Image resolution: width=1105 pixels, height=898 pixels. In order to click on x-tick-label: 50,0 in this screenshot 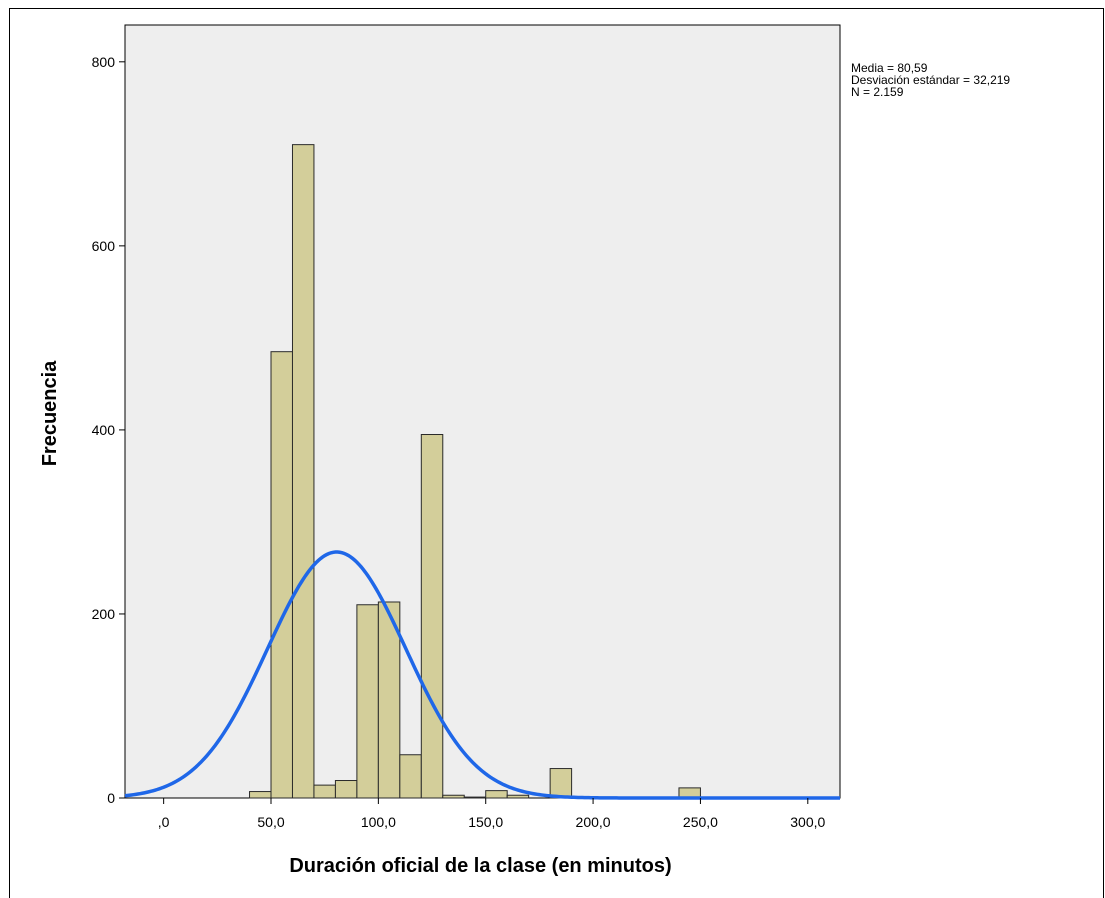, I will do `click(270, 822)`.